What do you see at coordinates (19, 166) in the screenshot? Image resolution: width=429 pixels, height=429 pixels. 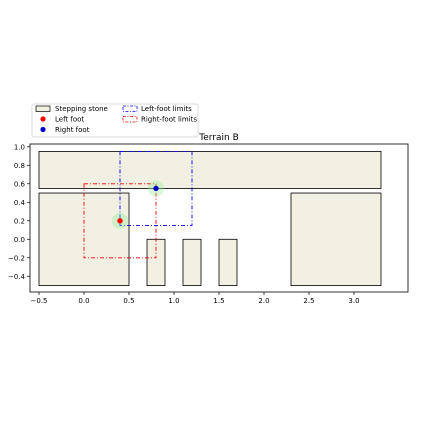 I see `y-tick-label: 0.8` at bounding box center [19, 166].